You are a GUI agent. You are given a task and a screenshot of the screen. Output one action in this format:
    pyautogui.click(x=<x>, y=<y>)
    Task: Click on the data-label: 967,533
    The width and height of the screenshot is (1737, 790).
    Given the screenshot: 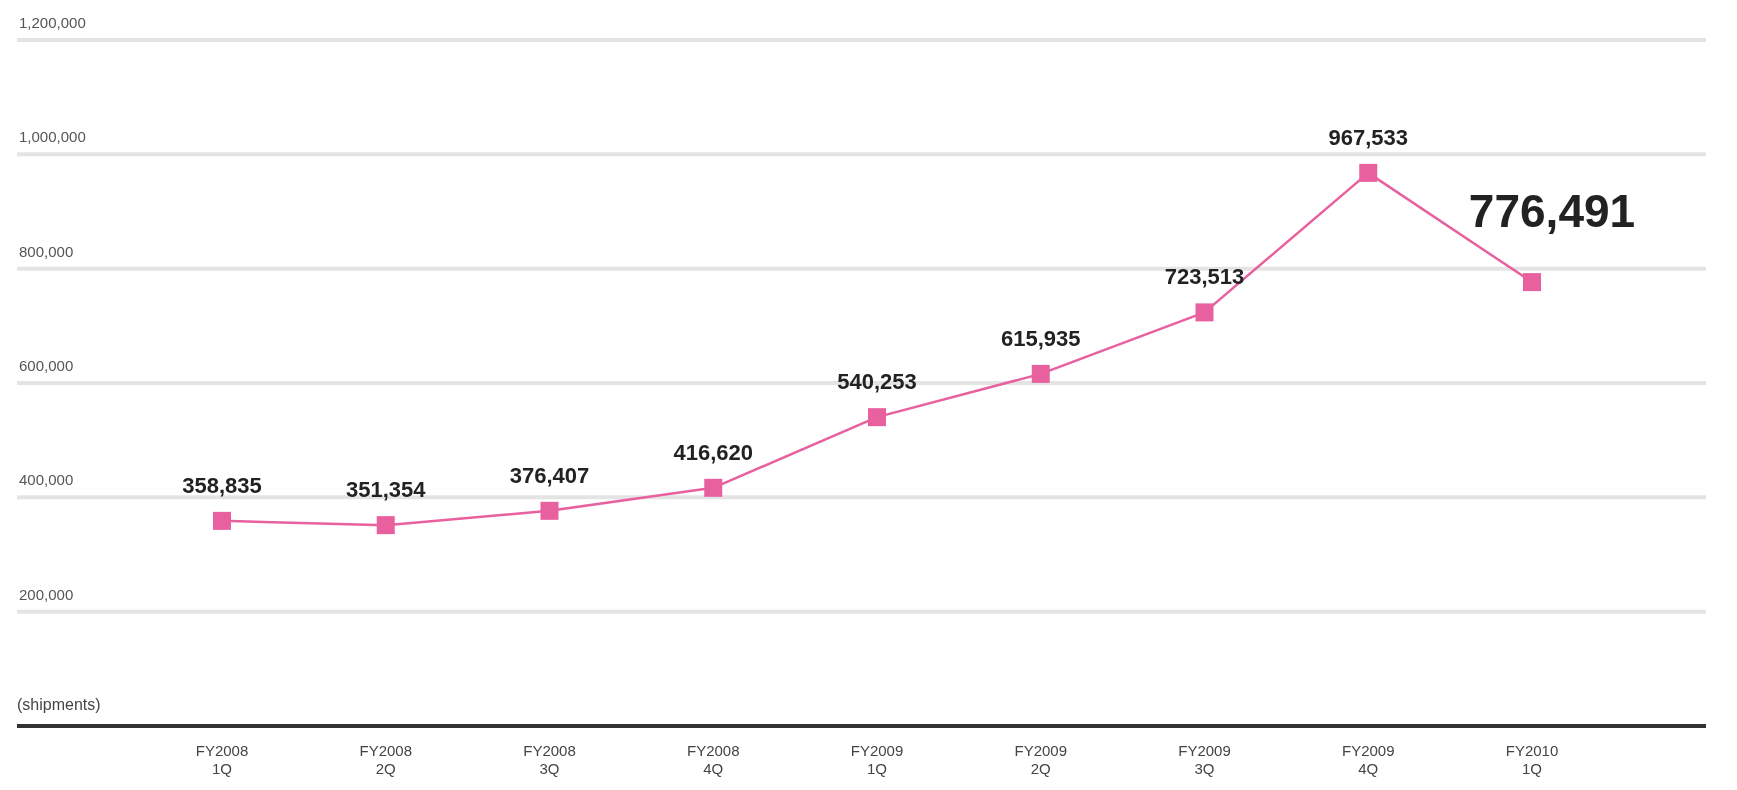 What is the action you would take?
    pyautogui.click(x=1368, y=137)
    